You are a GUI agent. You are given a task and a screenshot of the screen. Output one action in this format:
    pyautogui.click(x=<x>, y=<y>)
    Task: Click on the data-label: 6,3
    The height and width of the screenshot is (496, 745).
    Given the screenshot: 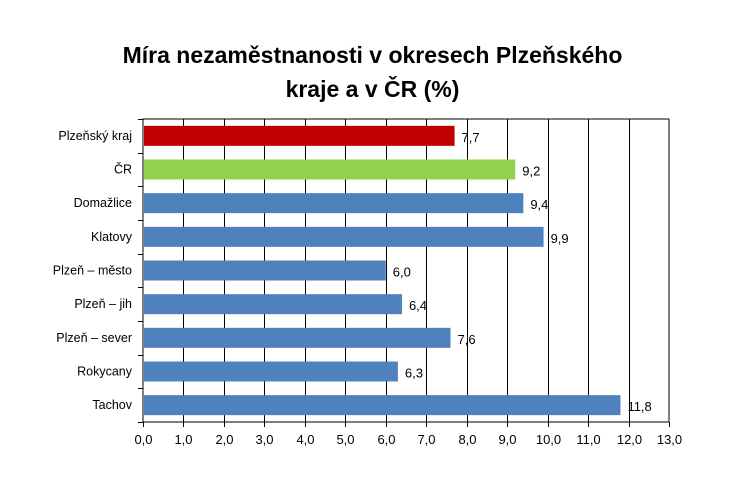 What is the action you would take?
    pyautogui.click(x=414, y=373)
    